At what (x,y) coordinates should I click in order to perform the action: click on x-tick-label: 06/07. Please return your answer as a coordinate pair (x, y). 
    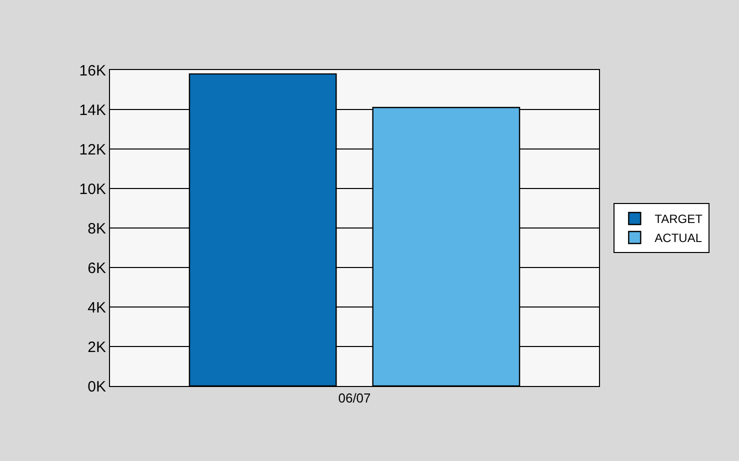
    Looking at the image, I should click on (354, 398).